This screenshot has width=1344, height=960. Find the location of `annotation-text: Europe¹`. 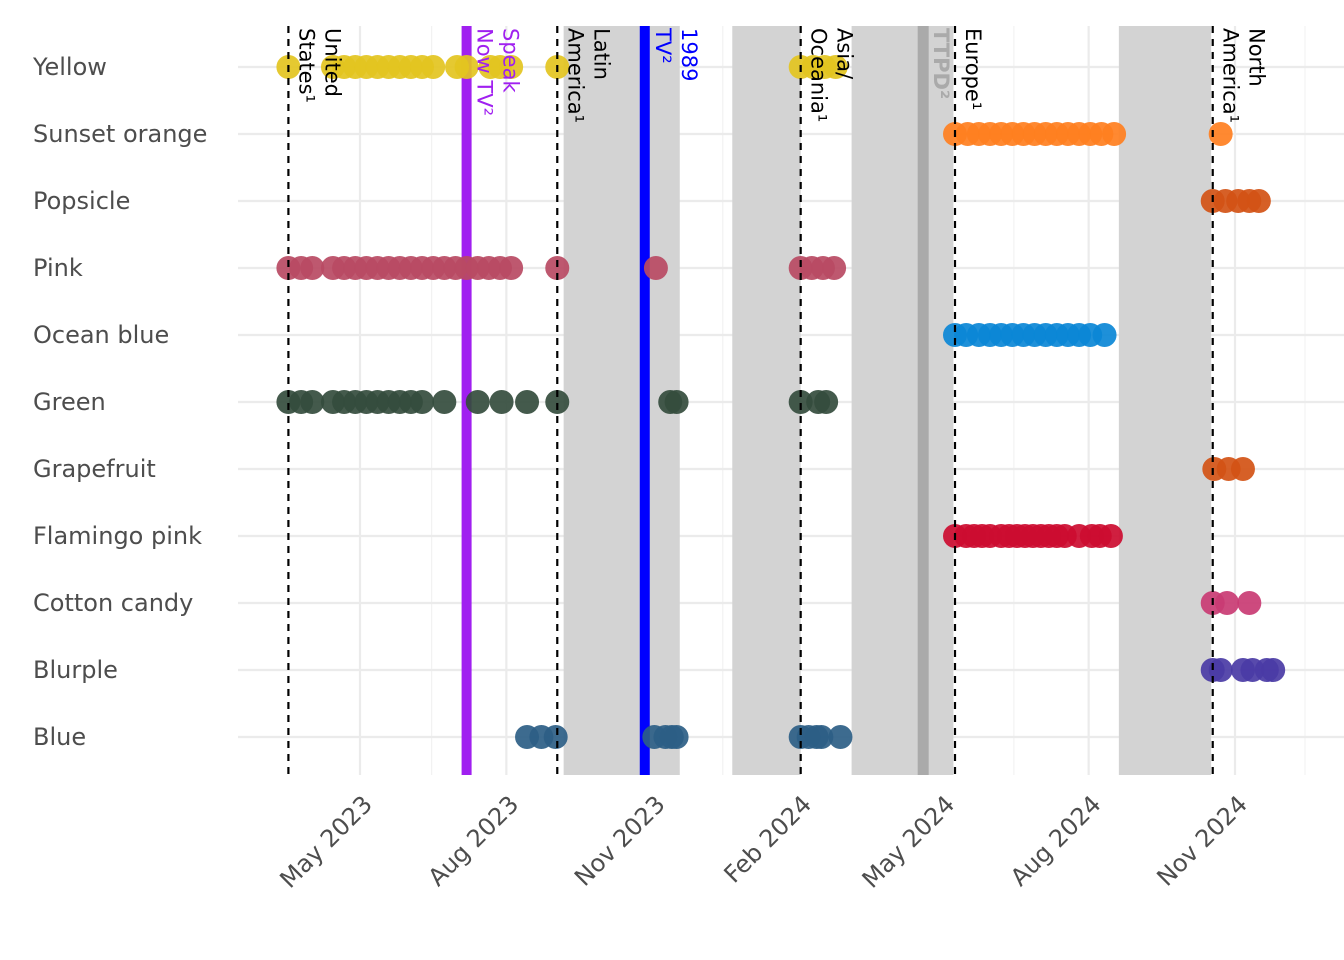

annotation-text: Europe¹ is located at coordinates (973, 69).